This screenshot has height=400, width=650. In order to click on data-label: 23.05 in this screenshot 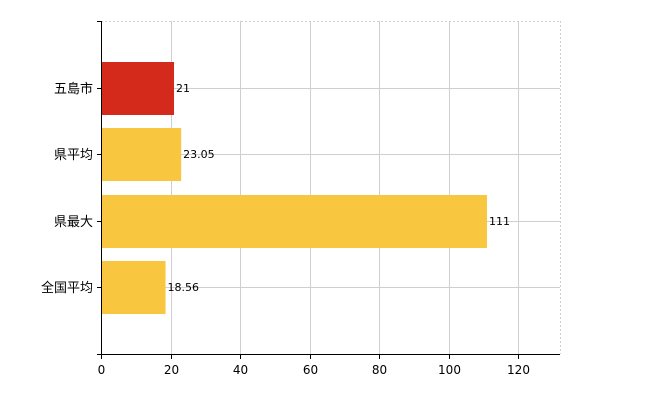, I will do `click(199, 154)`.